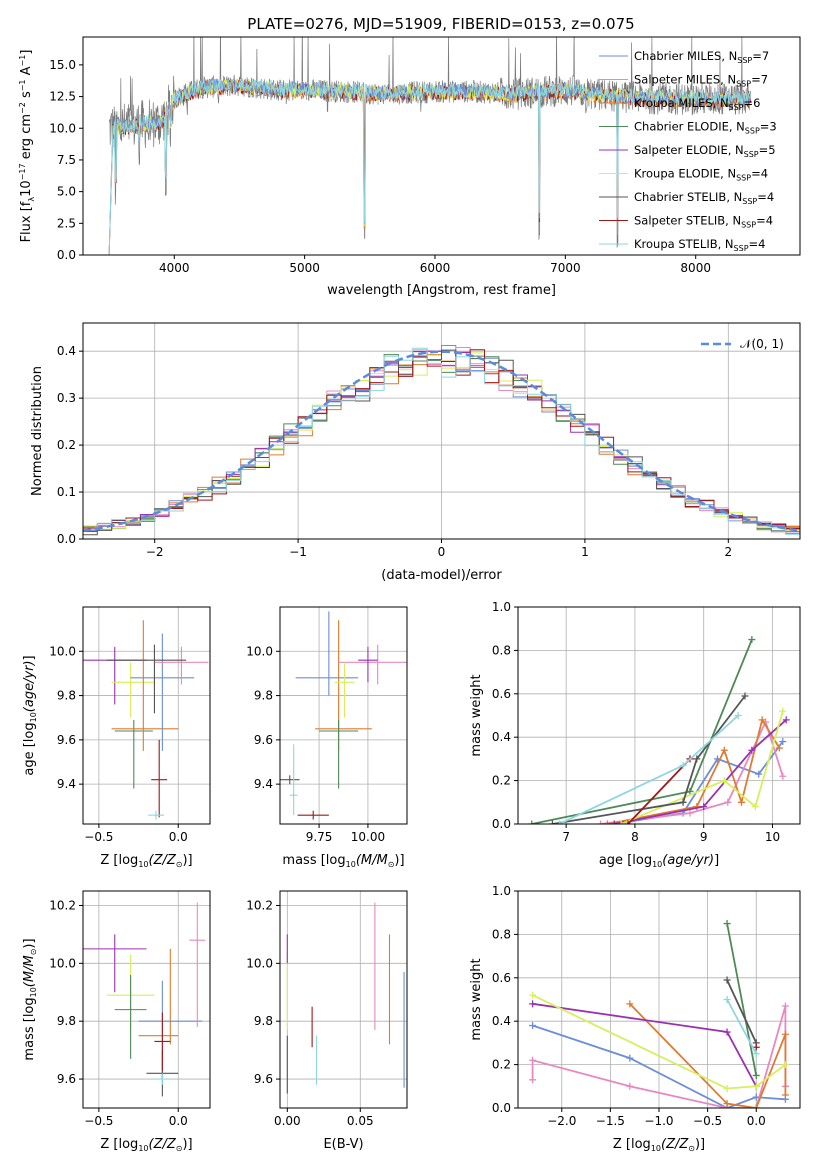 This screenshot has width=819, height=1170. Describe the element at coordinates (699, 245) in the screenshot. I see `legend-entry: Kroupa STELIB, NSSP=4` at that location.